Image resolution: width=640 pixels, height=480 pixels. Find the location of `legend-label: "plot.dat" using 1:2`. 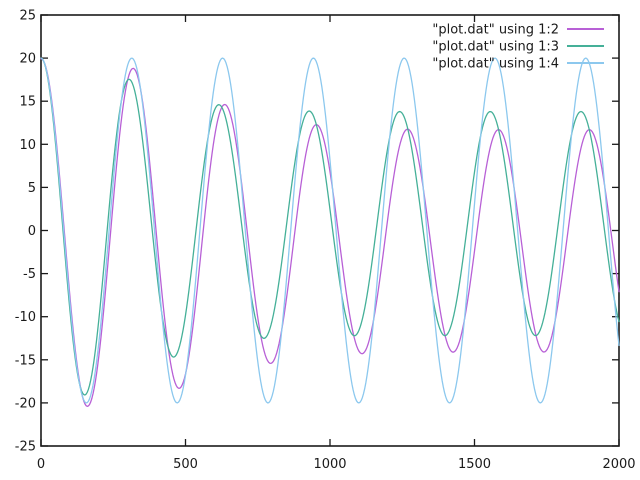

legend-label: "plot.dat" using 1:2 is located at coordinates (495, 30).